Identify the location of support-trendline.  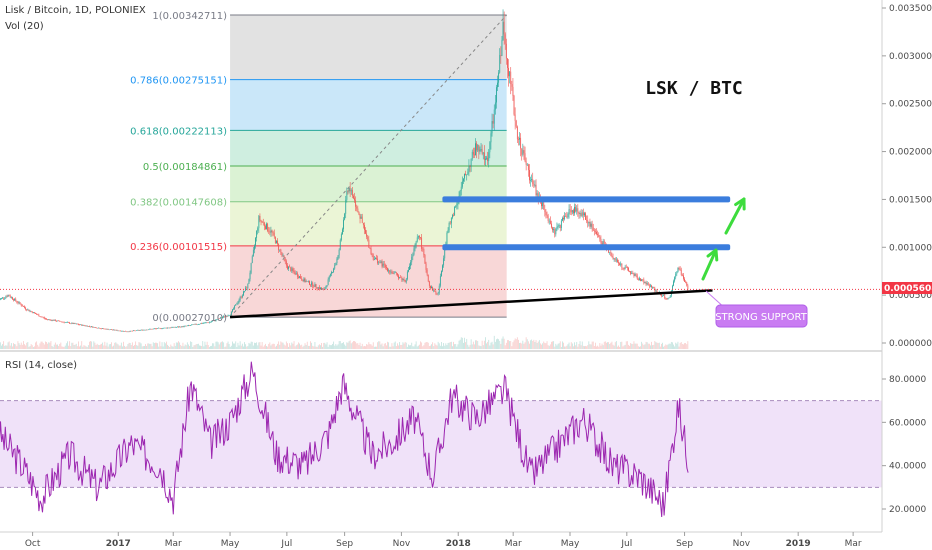
(471, 304).